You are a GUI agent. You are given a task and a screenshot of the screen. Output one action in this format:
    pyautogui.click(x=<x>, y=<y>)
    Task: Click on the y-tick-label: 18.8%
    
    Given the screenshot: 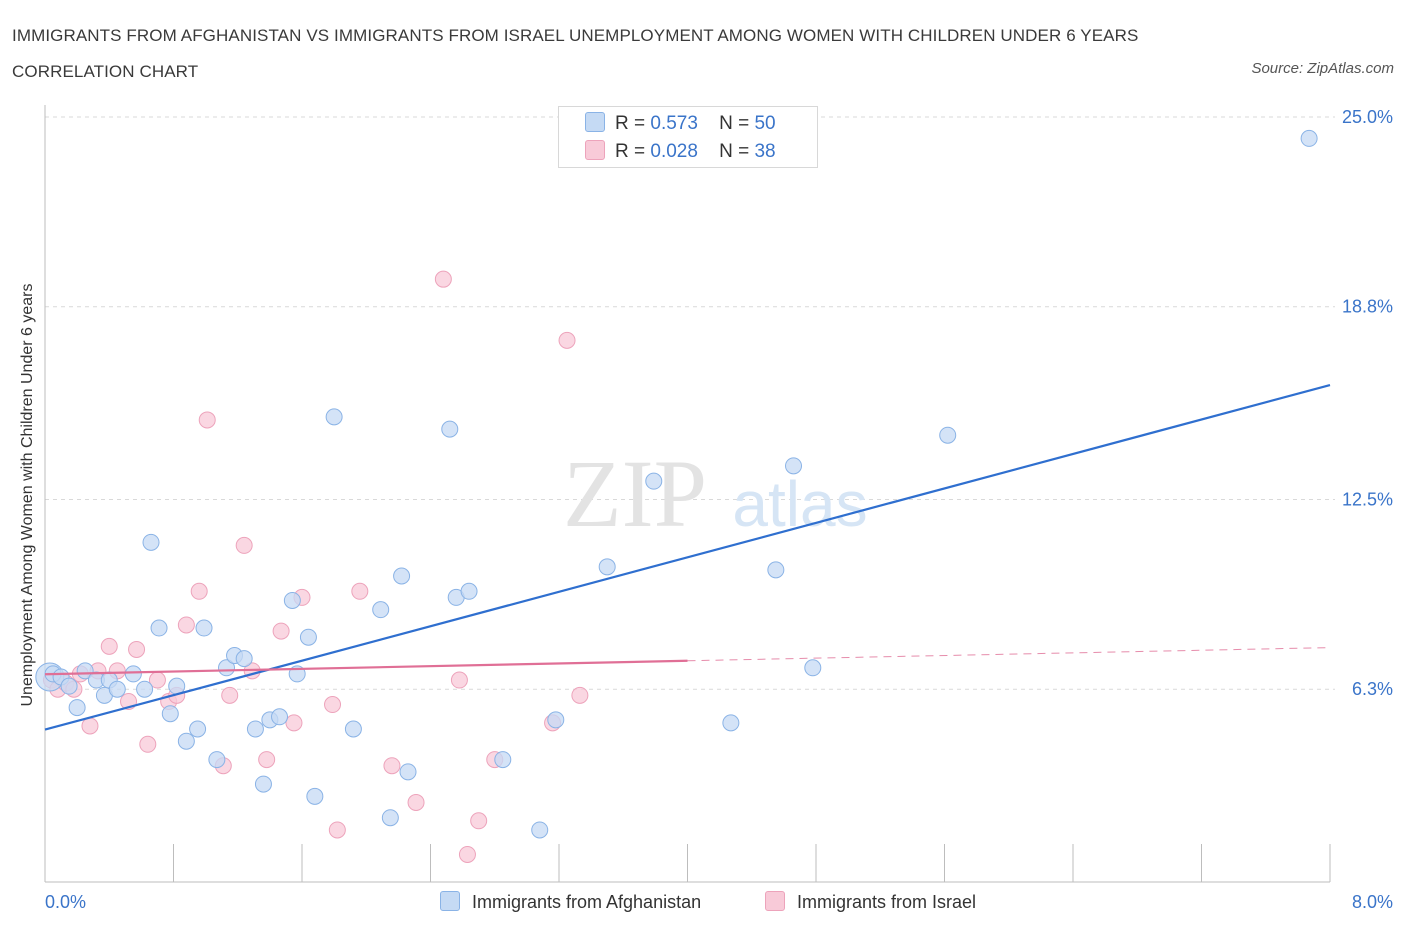 What is the action you would take?
    pyautogui.click(x=1367, y=307)
    